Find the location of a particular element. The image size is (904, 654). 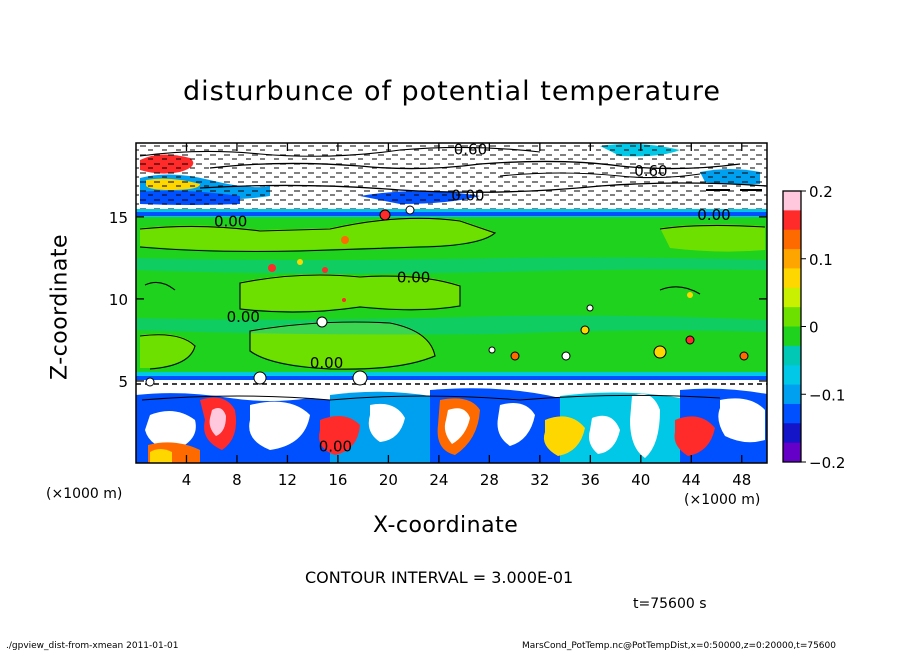

x-unit-right: (×1000 m) is located at coordinates (722, 500).